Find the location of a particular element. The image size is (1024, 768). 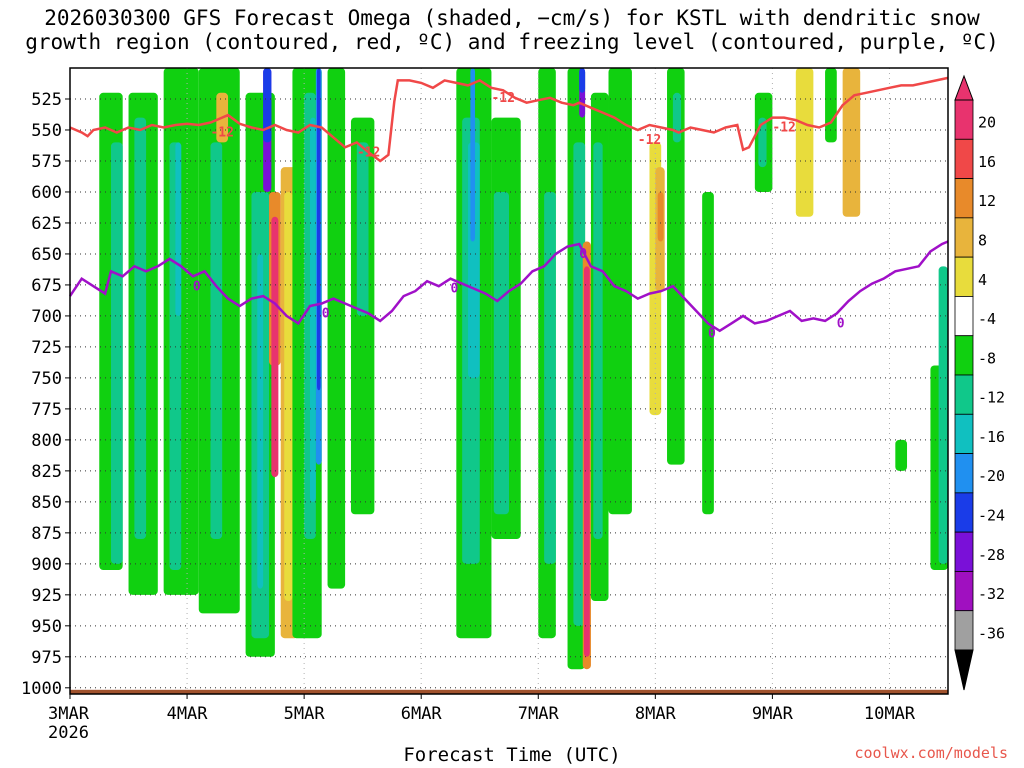

x-tick-label: 4MAR is located at coordinates (188, 714).